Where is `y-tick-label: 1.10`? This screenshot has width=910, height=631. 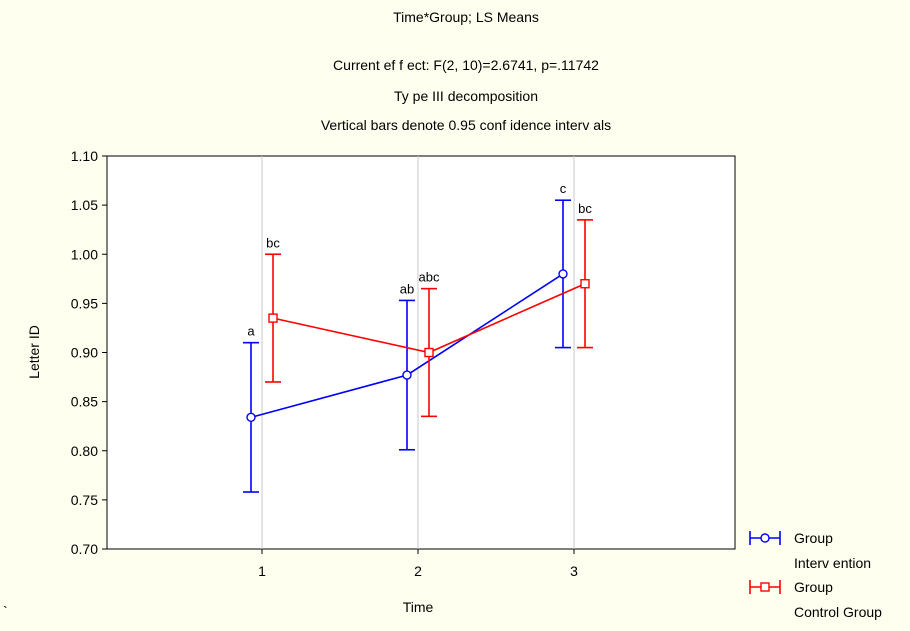 y-tick-label: 1.10 is located at coordinates (84, 156).